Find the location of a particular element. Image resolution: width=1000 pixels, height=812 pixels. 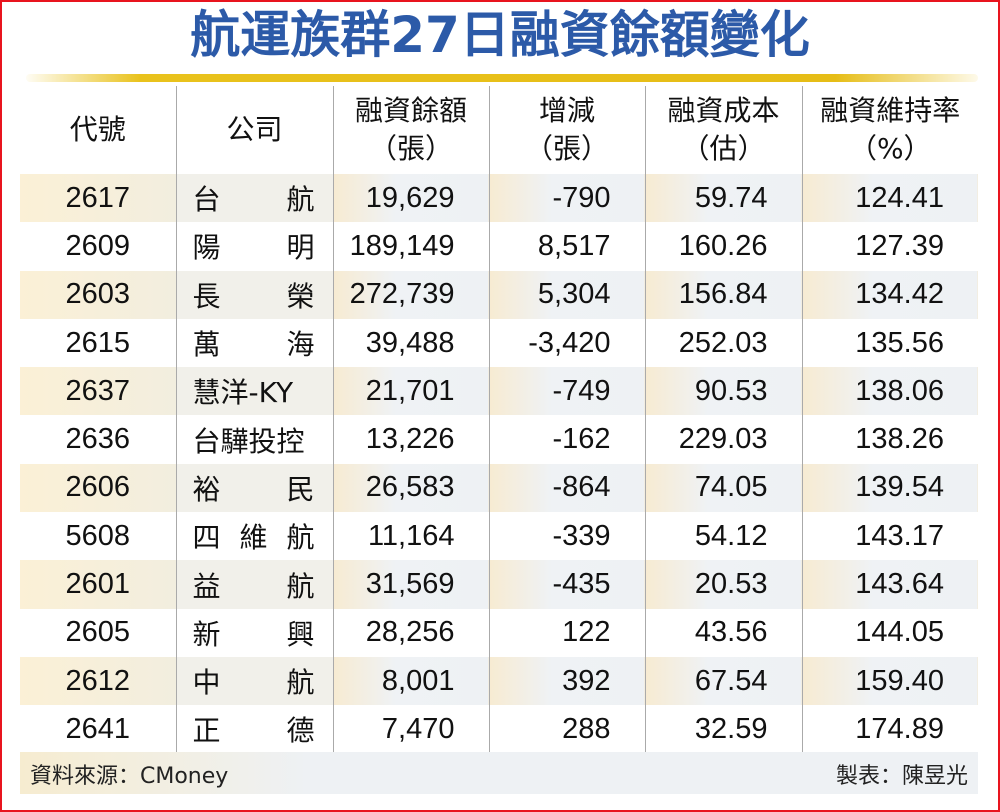

company-cell: 中航 is located at coordinates (254, 681).